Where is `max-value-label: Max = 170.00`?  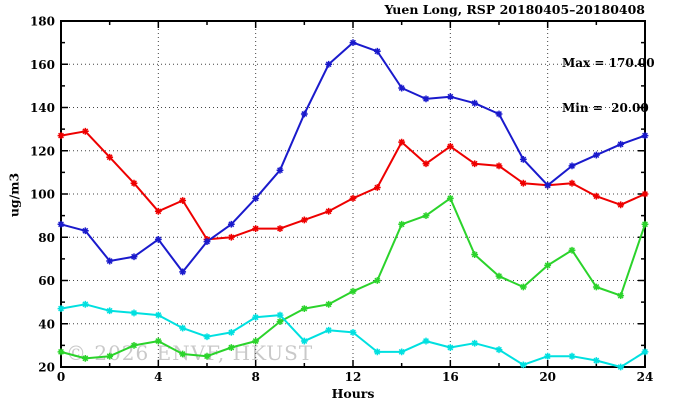
max-value-label: Max = 170.00 is located at coordinates (608, 63).